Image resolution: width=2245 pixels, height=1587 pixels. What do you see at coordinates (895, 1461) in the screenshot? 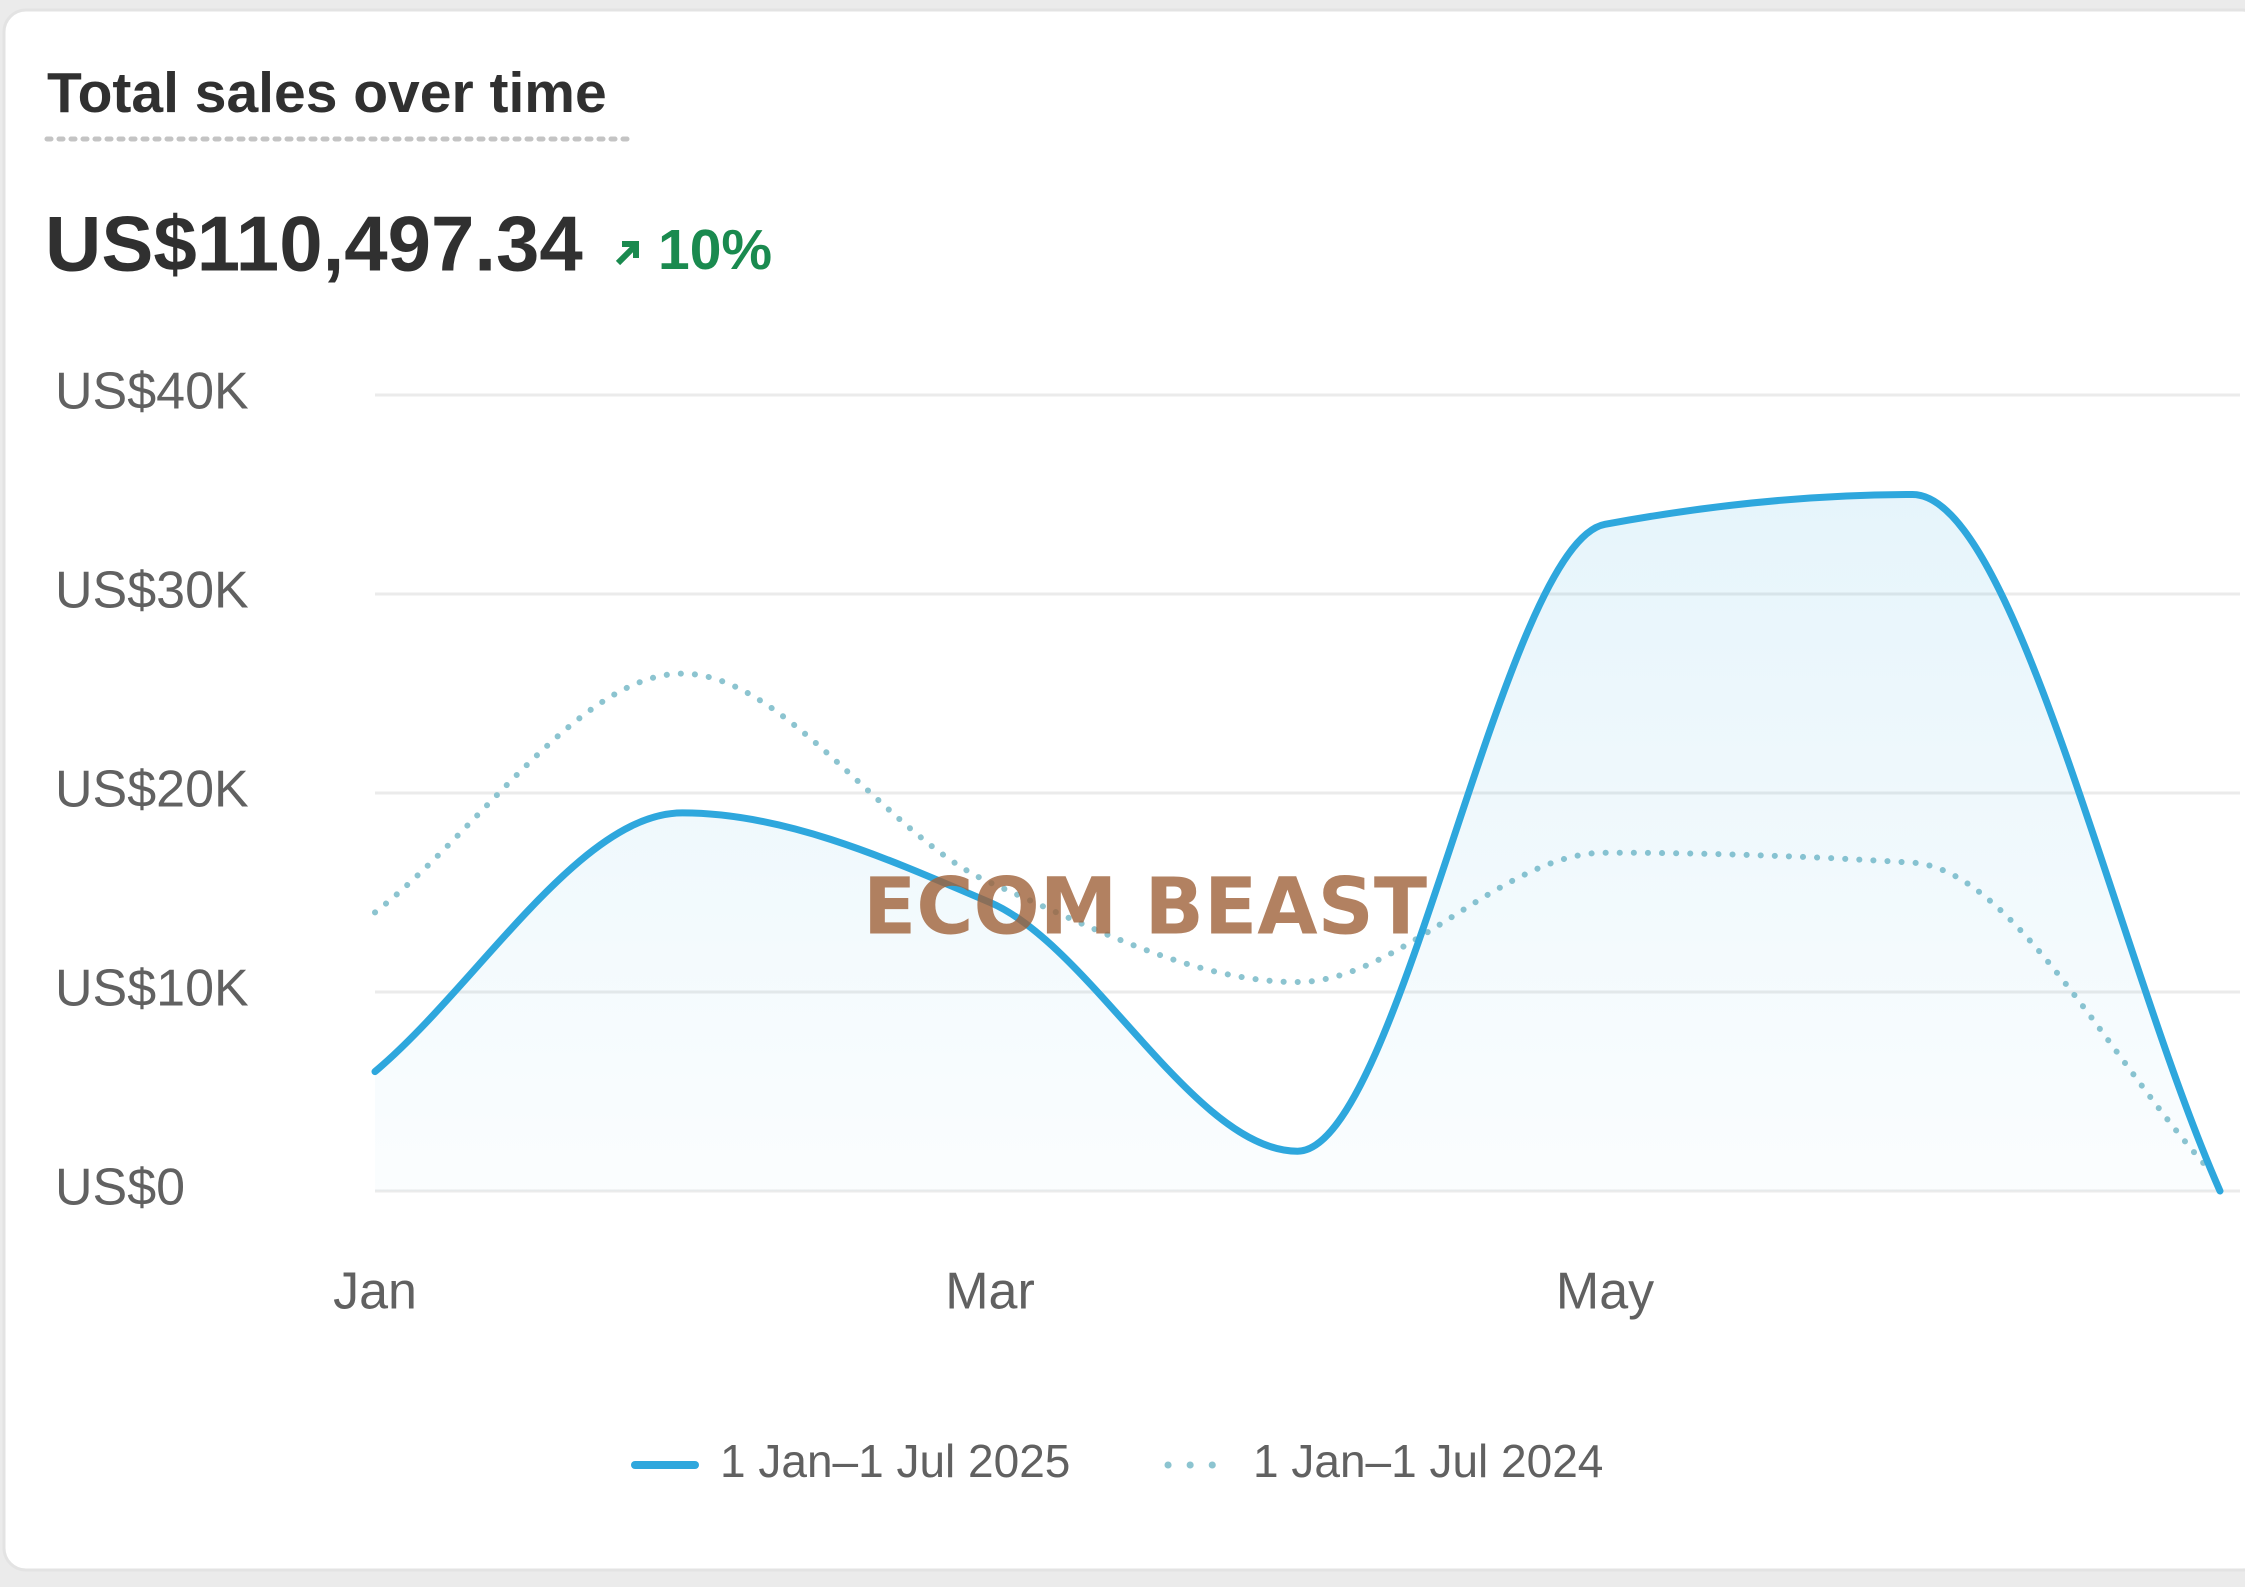
I see `legend-label: 1 Jan–1 Jul 2025` at bounding box center [895, 1461].